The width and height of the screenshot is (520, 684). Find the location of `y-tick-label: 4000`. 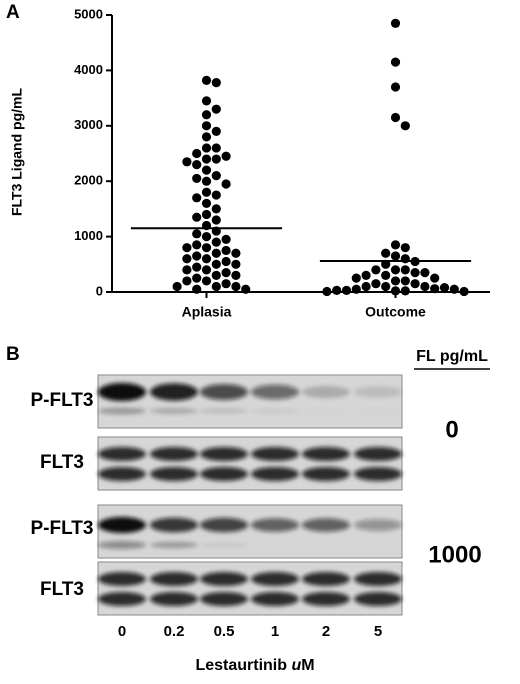

y-tick-label: 4000 is located at coordinates (88, 69).